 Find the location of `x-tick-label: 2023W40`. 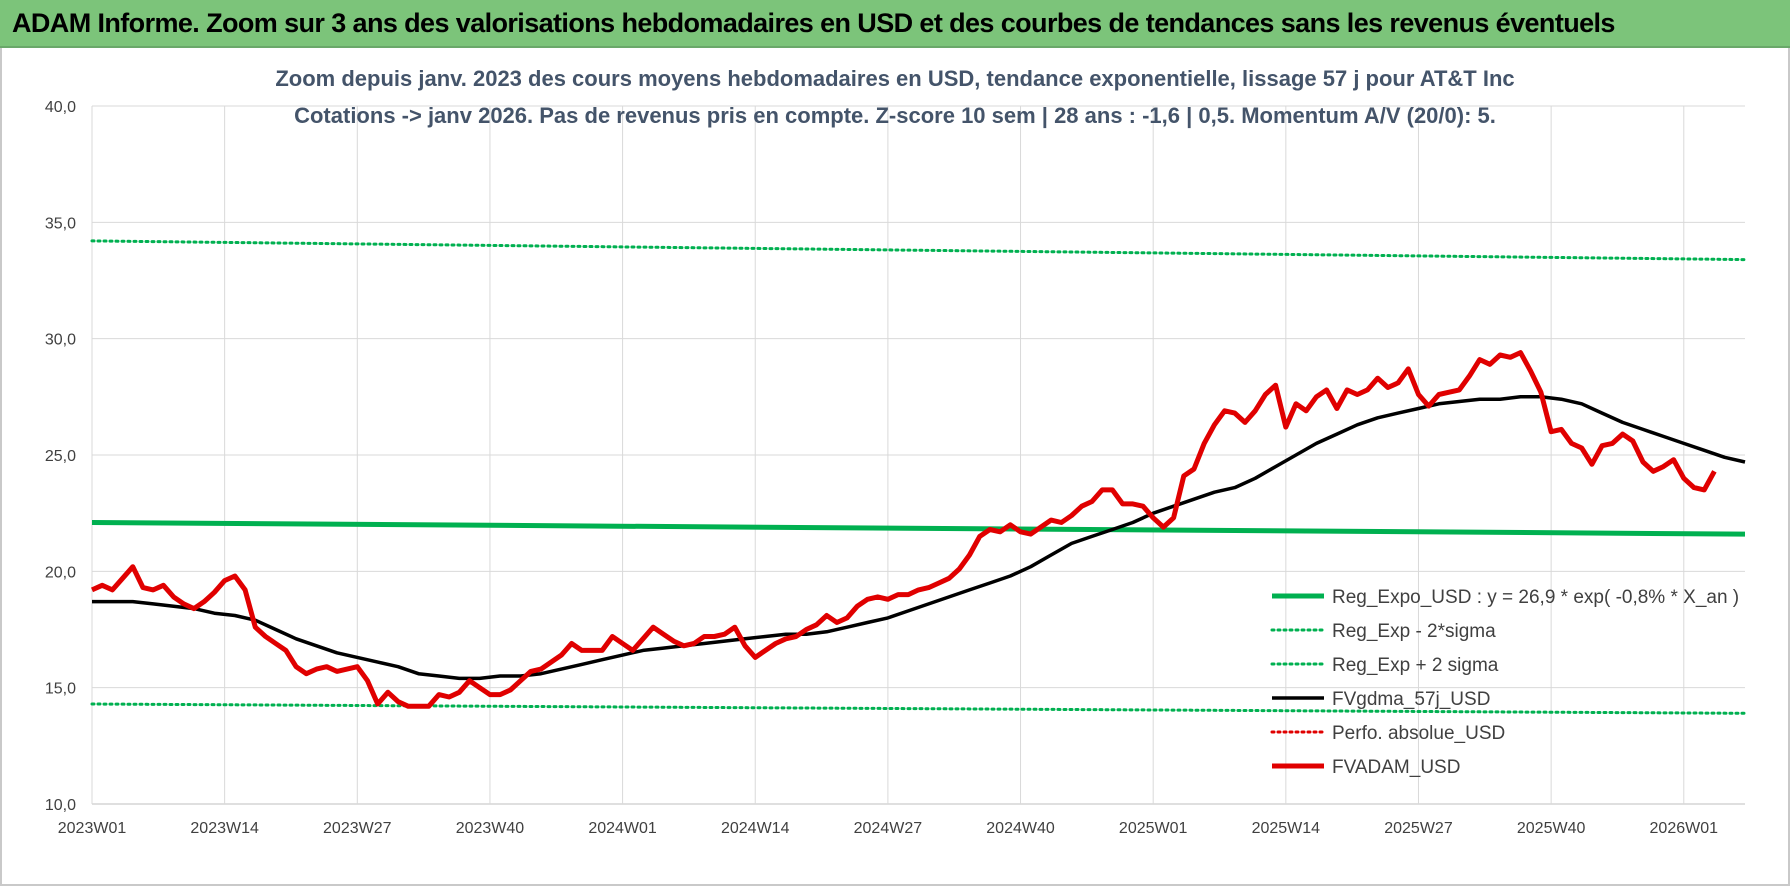

x-tick-label: 2023W40 is located at coordinates (490, 828).